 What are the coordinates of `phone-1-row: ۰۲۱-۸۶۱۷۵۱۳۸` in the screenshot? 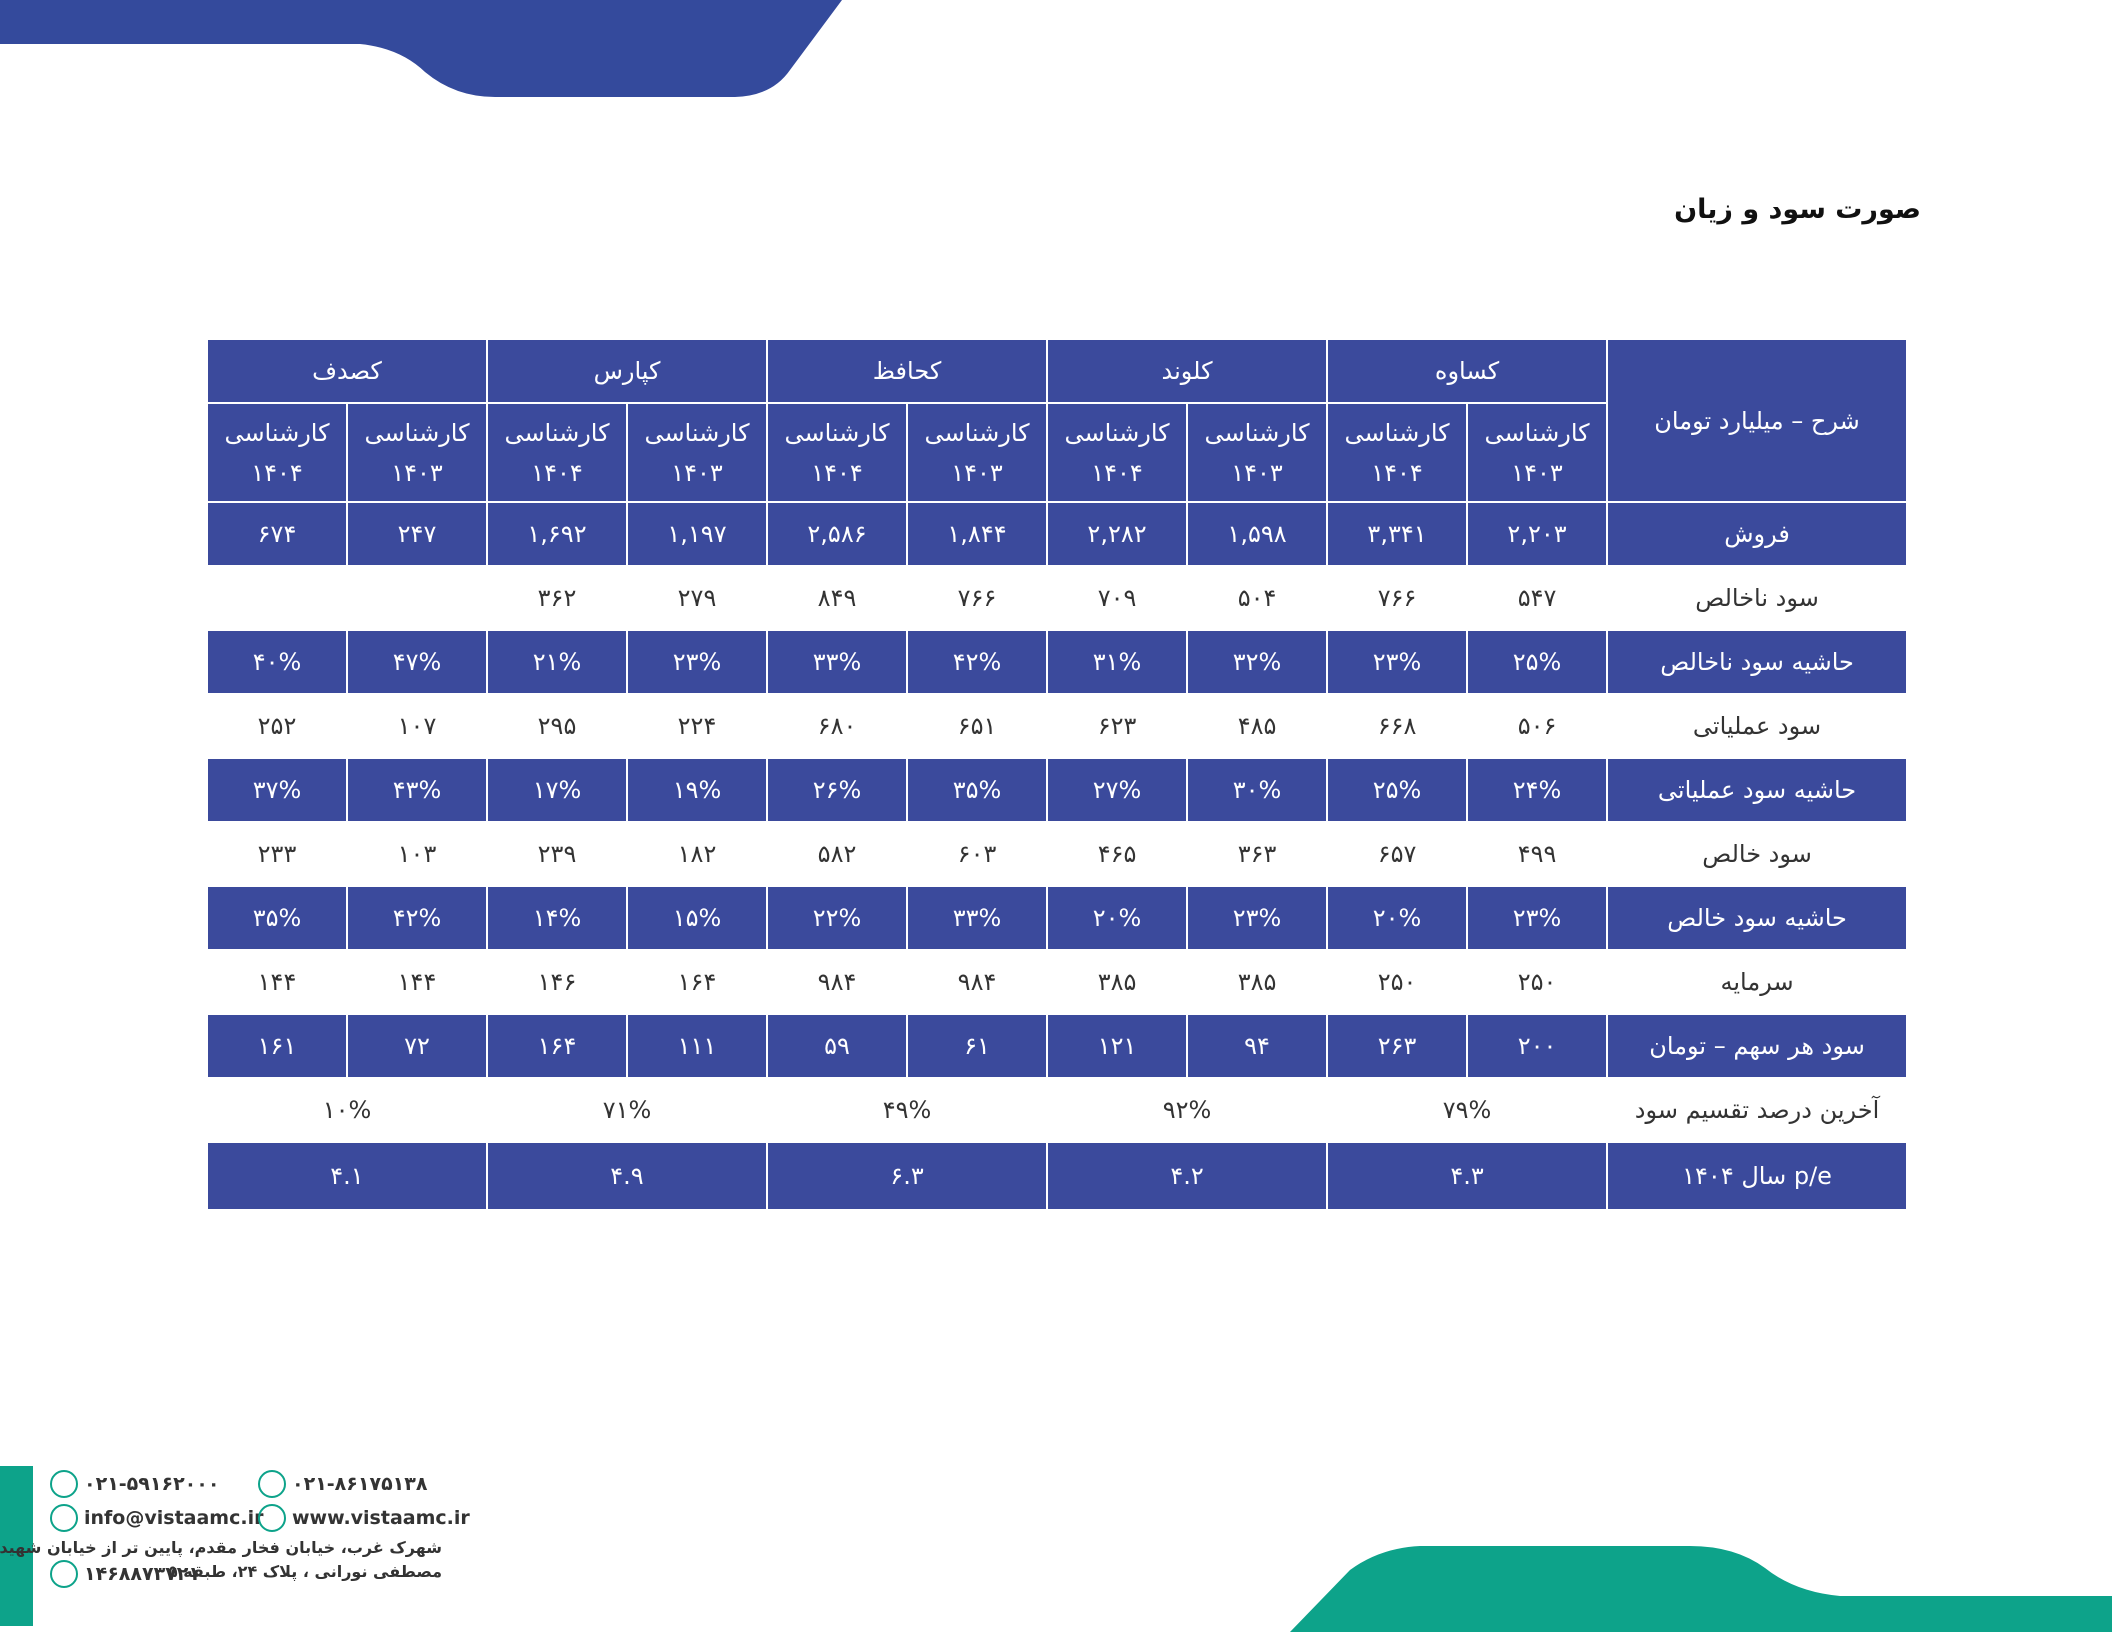 It's located at (342, 1484).